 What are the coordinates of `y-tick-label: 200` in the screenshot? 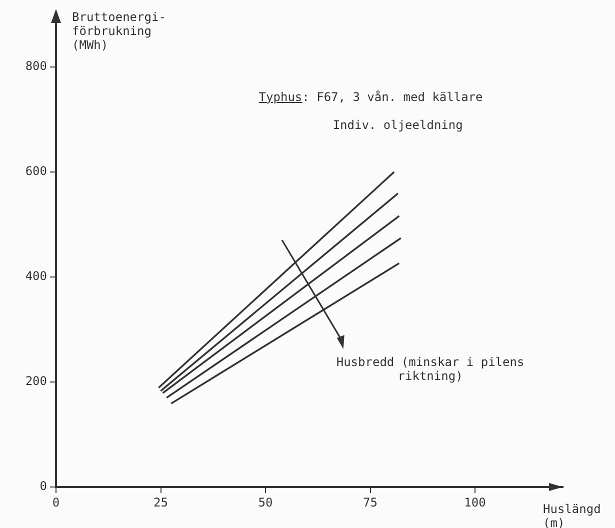 It's located at (36, 381).